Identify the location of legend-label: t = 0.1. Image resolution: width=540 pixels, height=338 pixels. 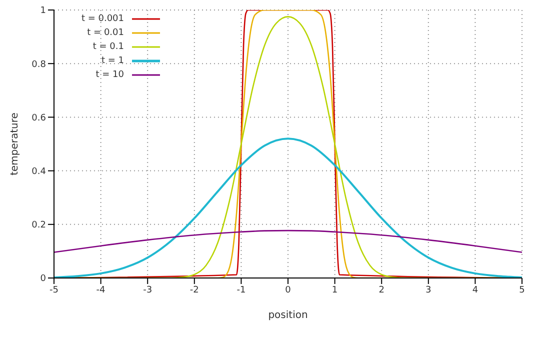
(108, 47).